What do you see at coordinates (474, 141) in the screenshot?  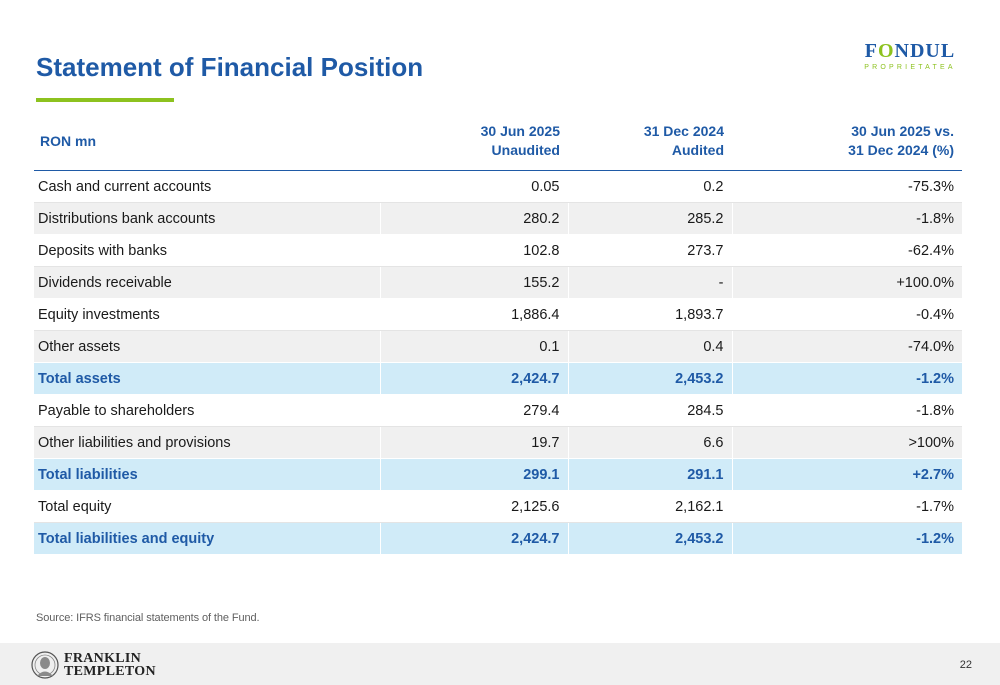 I see `column-header-jun-2025: 30 Jun 2025 Unaudited` at bounding box center [474, 141].